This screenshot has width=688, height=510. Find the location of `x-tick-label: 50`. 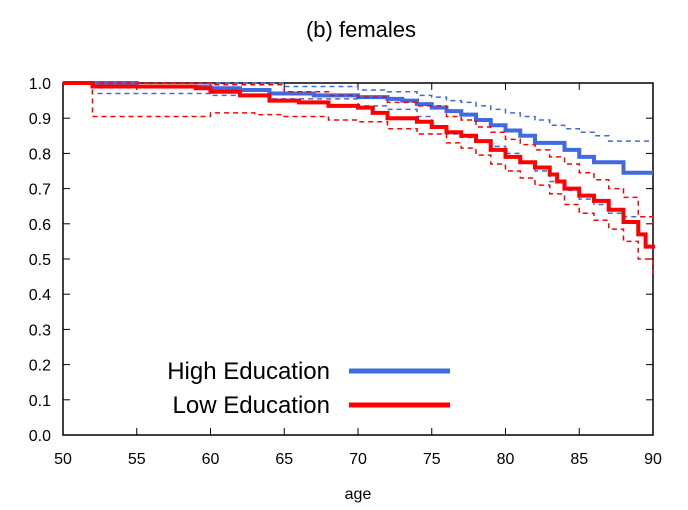

x-tick-label: 50 is located at coordinates (63, 459).